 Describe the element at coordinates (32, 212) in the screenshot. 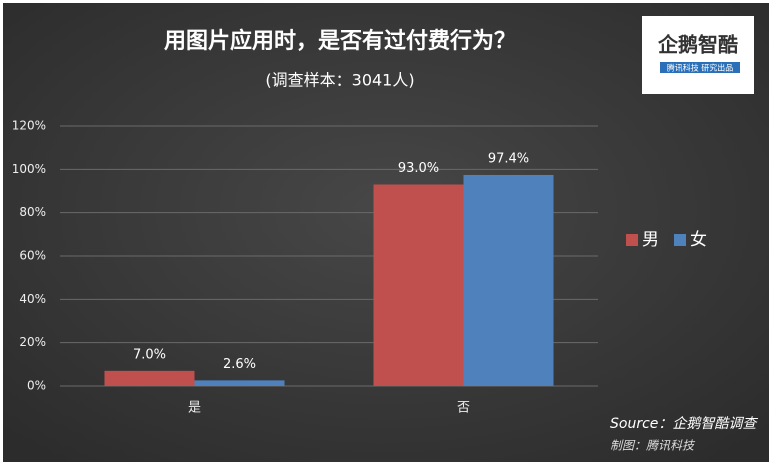

I see `y-tick-label: 80%` at that location.